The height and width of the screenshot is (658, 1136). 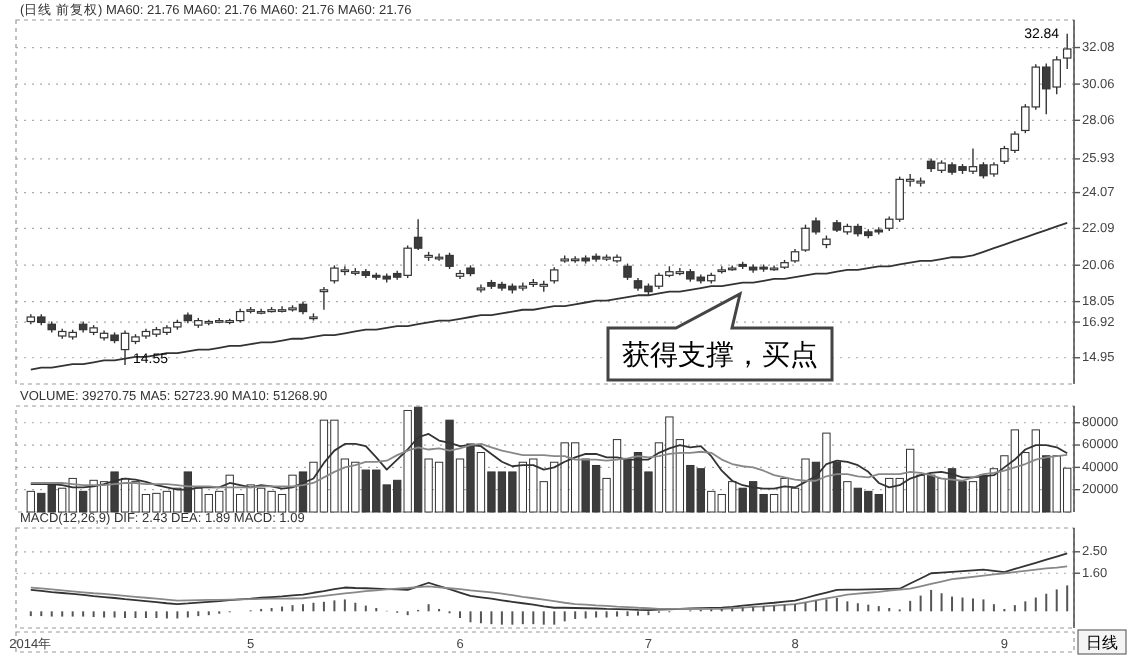 I want to click on text: 日线, so click(x=1102, y=643).